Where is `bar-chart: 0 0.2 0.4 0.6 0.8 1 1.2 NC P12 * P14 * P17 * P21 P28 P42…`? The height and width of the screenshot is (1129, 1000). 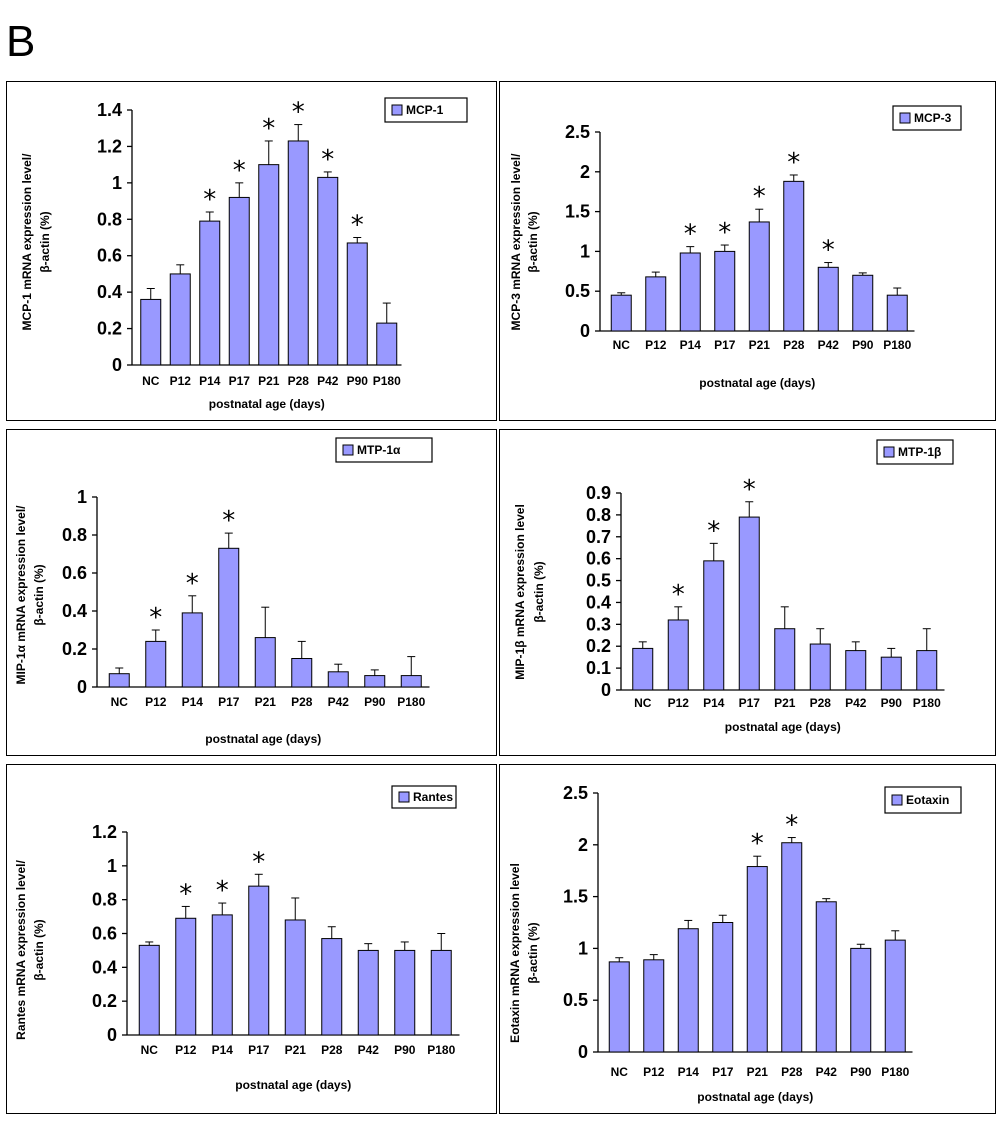 bar-chart: 0 0.2 0.4 0.6 0.8 1 1.2 NC P12 * P14 * P17 * P21 P28 P42… is located at coordinates (237, 938).